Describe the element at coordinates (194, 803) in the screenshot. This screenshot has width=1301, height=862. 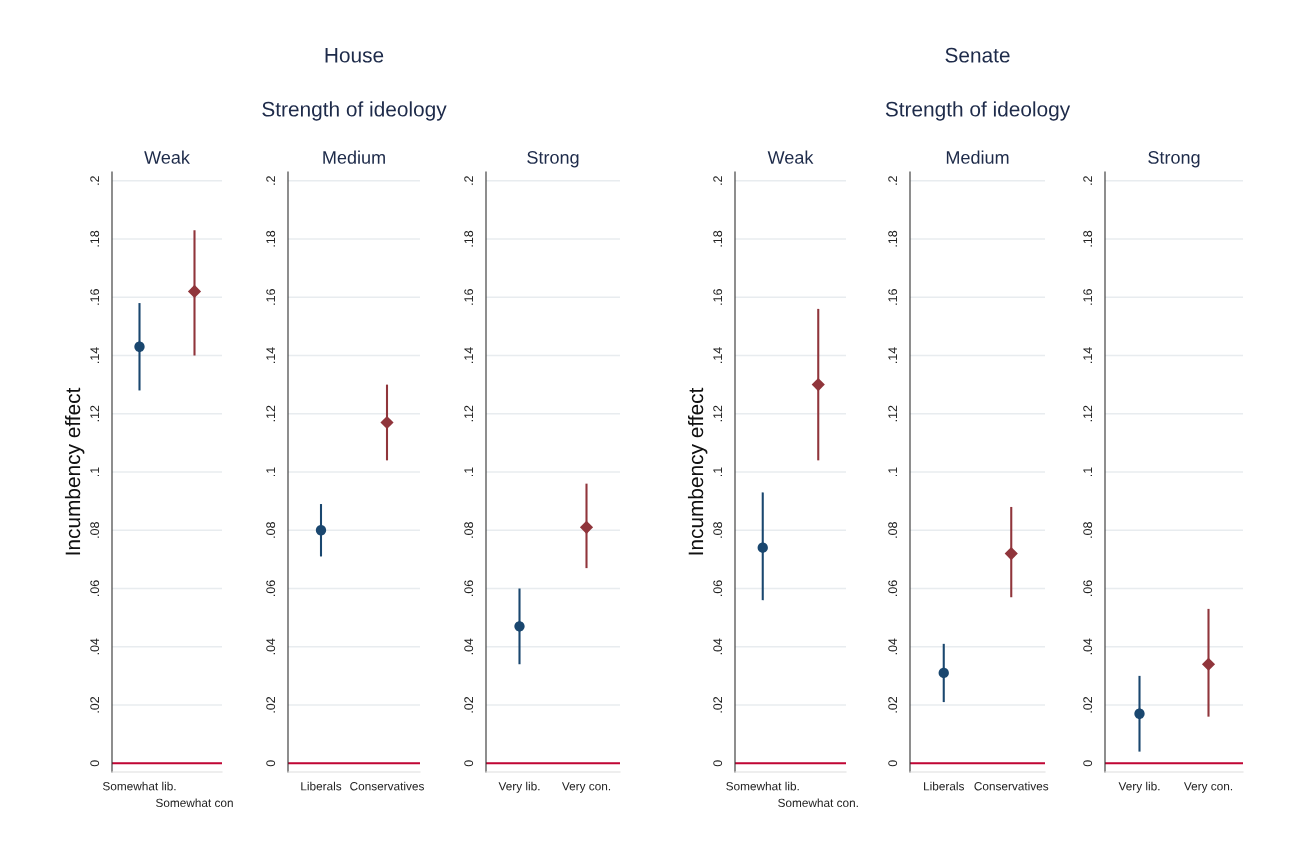
I see `x-tick-label: Somewhat con` at that location.